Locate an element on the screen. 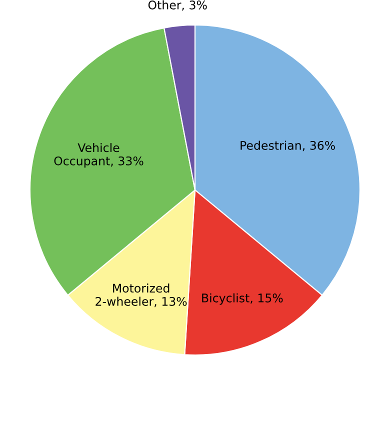  slice-label: Motorized 2-wheeler, 13% is located at coordinates (141, 296).